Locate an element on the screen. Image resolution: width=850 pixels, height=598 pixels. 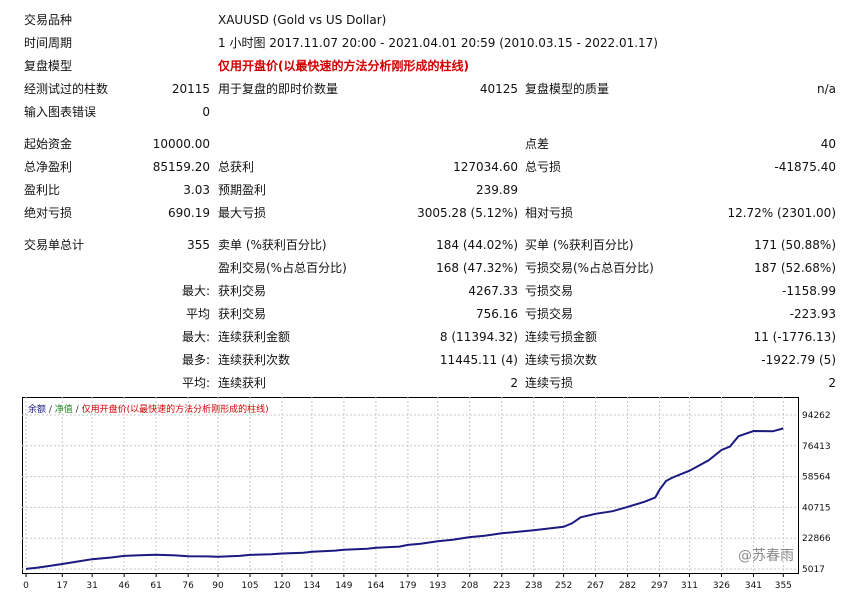
average-profit-label: 获利交易 is located at coordinates (242, 314).